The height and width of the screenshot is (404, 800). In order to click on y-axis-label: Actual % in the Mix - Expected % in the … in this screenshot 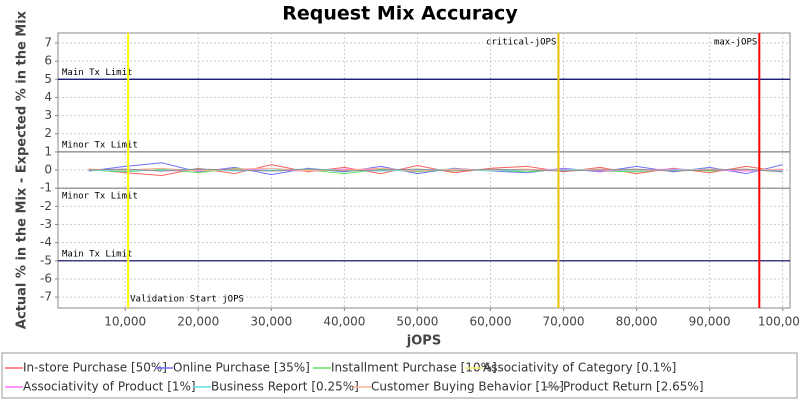, I will do `click(22, 169)`.